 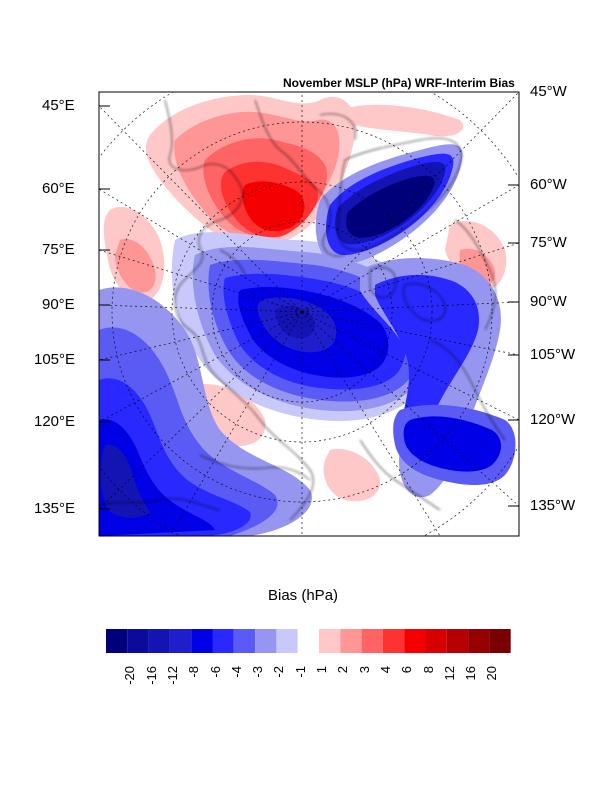 What do you see at coordinates (58, 249) in the screenshot?
I see `label-left-75e: 75°E` at bounding box center [58, 249].